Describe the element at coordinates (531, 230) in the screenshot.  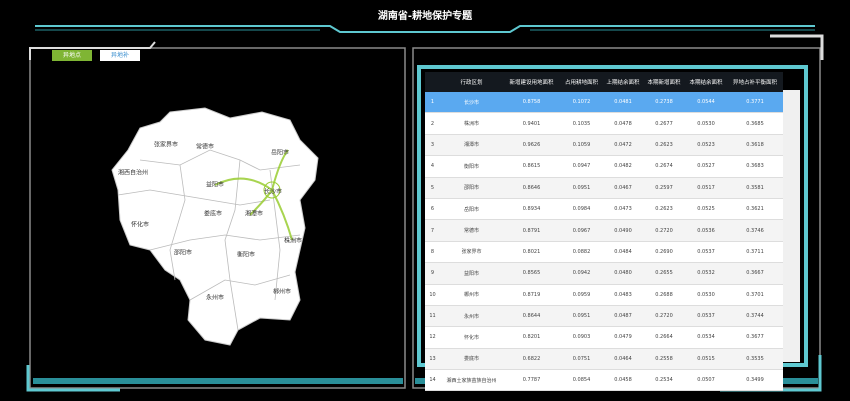
I see `table-cell: 0.8791` at that location.